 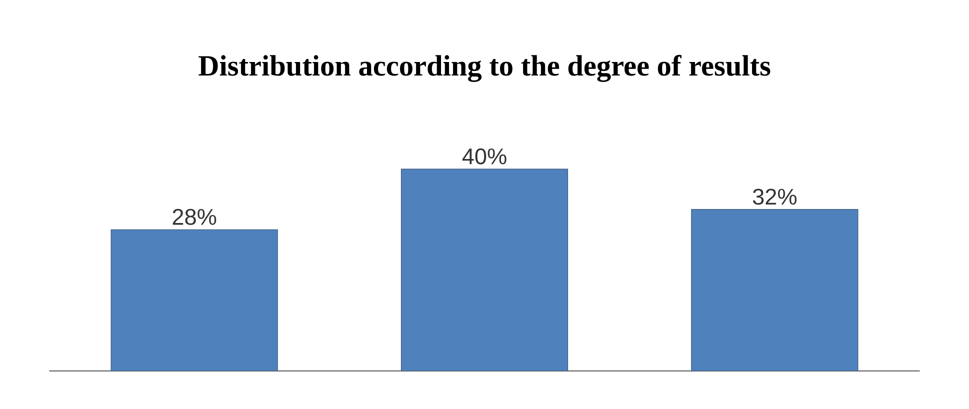 I want to click on data-label: 40%, so click(x=484, y=156).